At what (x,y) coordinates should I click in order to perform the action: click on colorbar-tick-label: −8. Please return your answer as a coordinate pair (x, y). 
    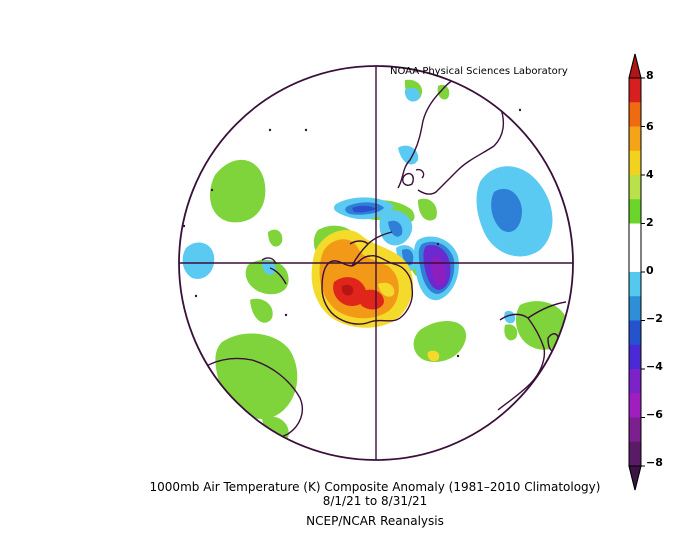
    Looking at the image, I should click on (654, 462).